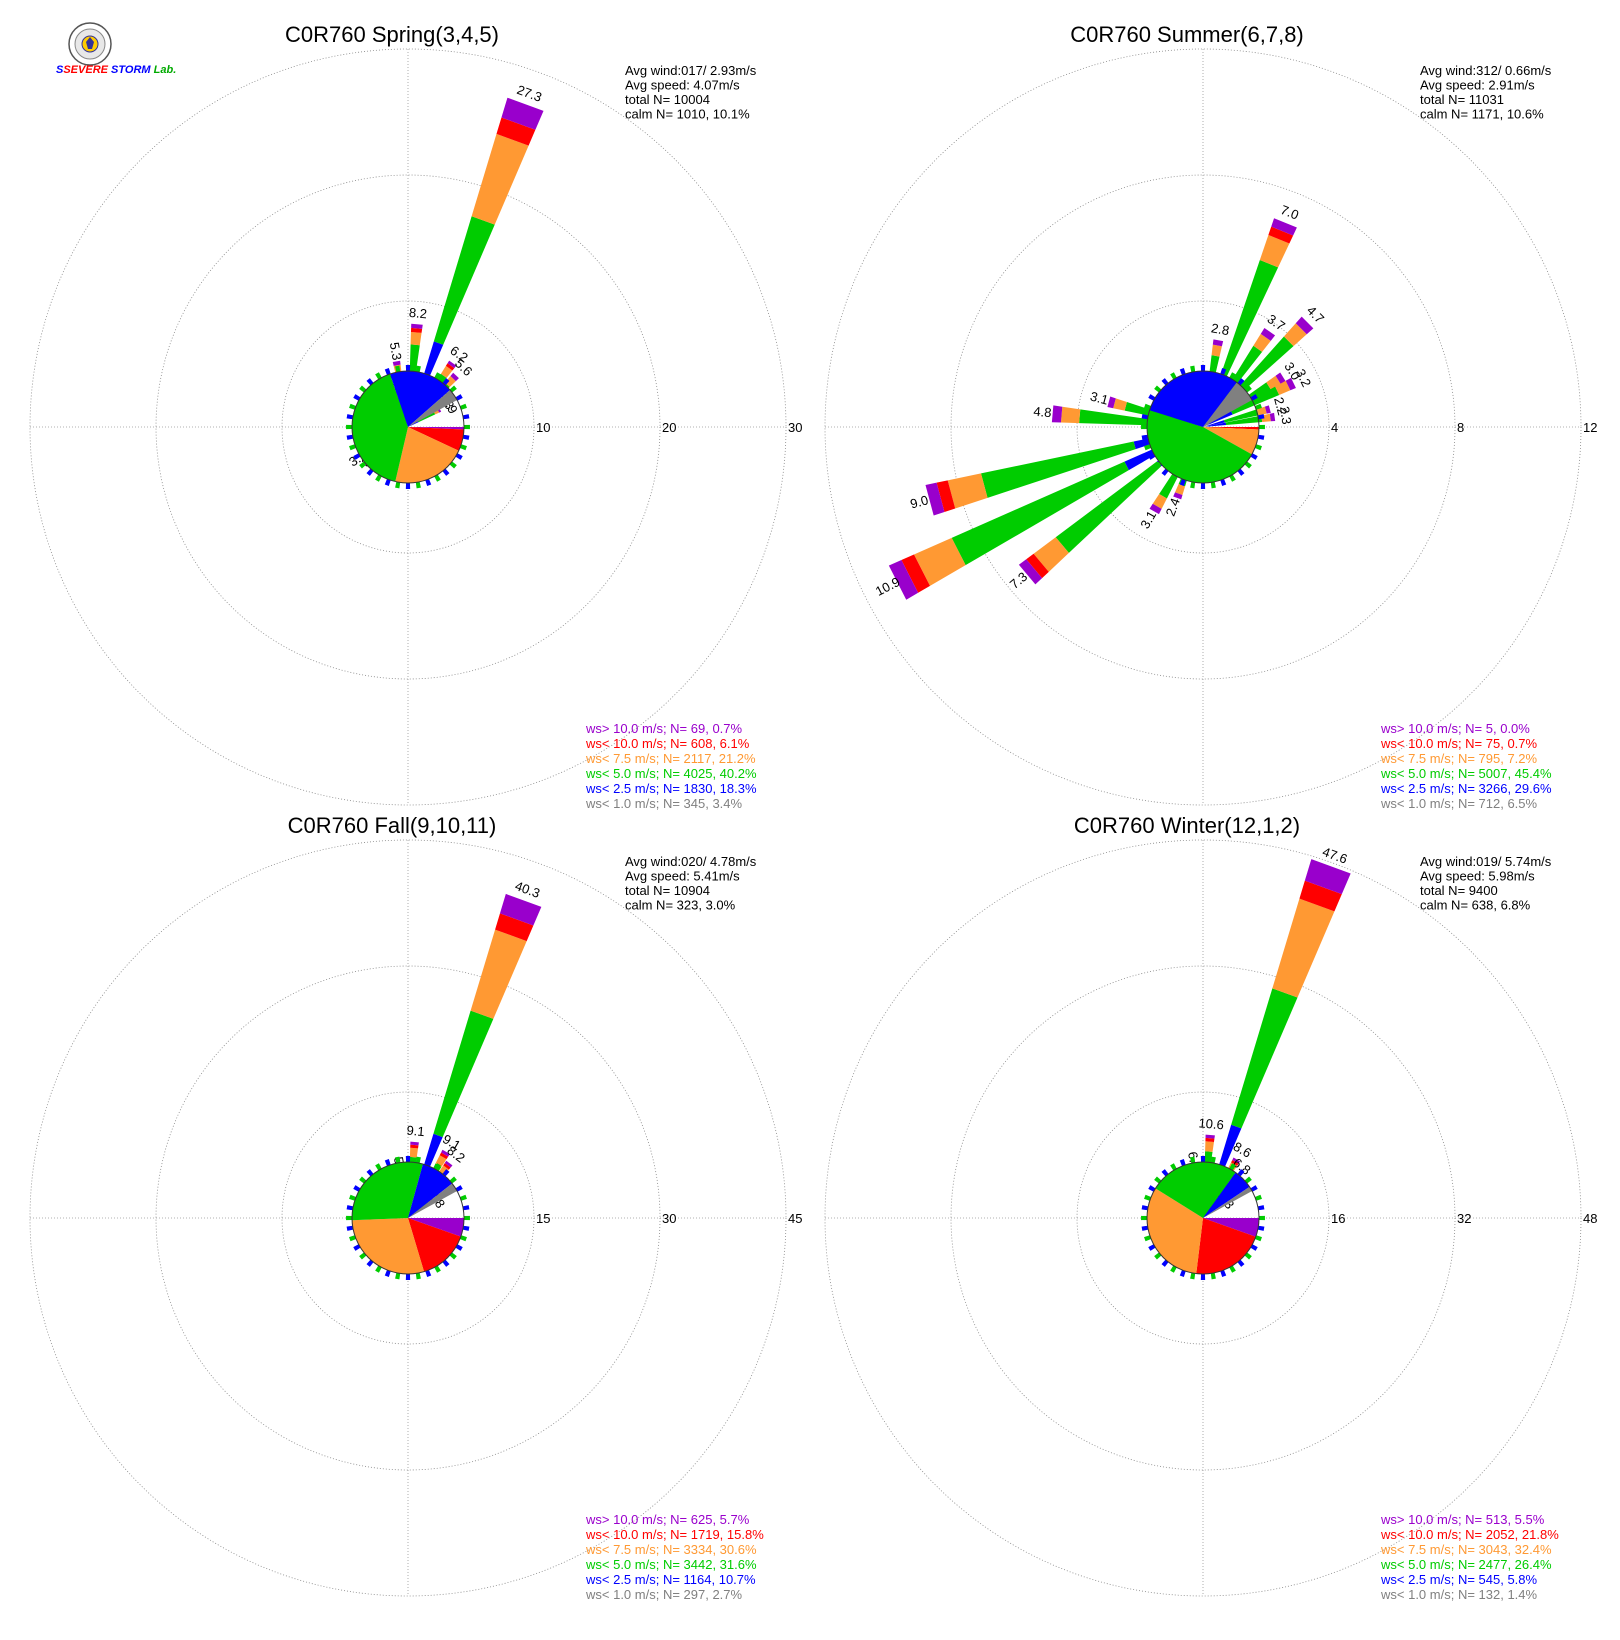 This screenshot has width=1620, height=1640. Describe the element at coordinates (667, 99) in the screenshot. I see `stats-line: total N= 10004` at that location.